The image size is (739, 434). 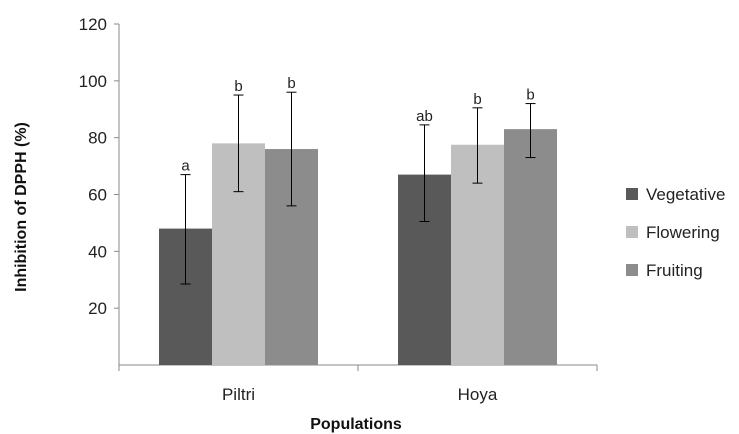 I want to click on legend: Vegetative Flowering Fruiting, so click(x=675, y=232).